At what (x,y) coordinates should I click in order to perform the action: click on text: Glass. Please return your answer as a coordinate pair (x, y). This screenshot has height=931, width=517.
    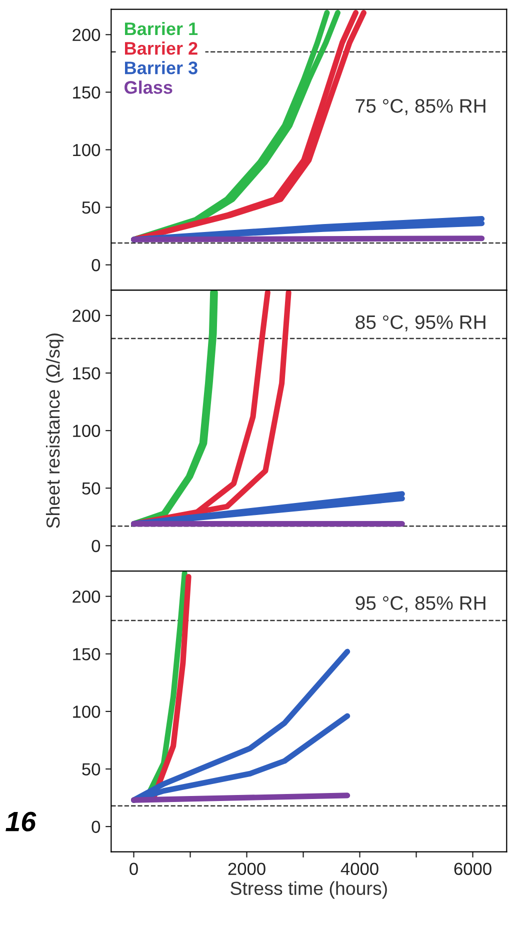
    Looking at the image, I should click on (148, 87).